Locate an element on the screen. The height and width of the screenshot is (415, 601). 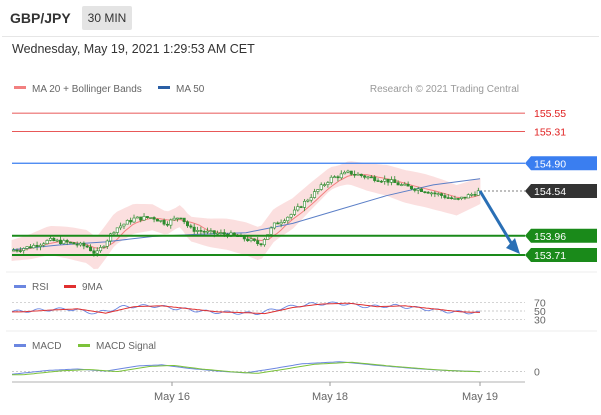
rsi-tick-30: 30 is located at coordinates (540, 321).